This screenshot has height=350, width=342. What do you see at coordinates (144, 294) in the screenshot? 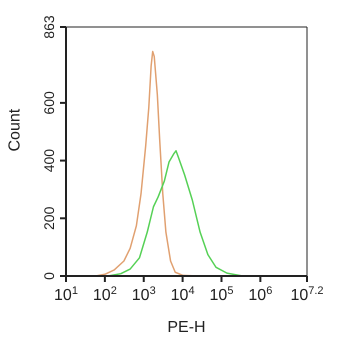
I see `x-tick-label: 10$^{3}$` at bounding box center [144, 294].